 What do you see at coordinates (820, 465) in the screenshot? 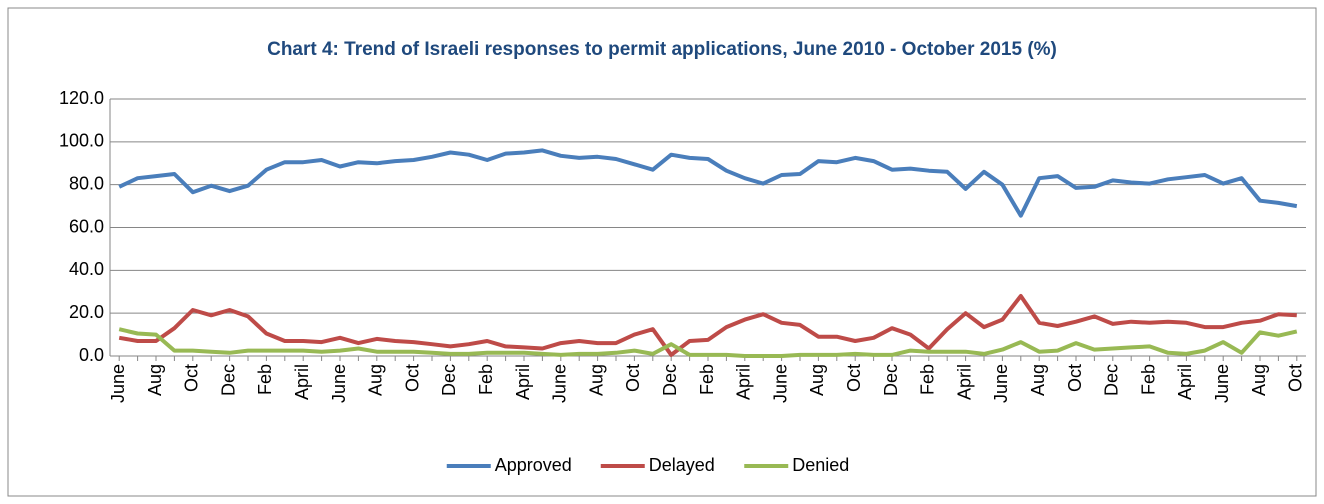
I see `legend-label: Denied` at bounding box center [820, 465].